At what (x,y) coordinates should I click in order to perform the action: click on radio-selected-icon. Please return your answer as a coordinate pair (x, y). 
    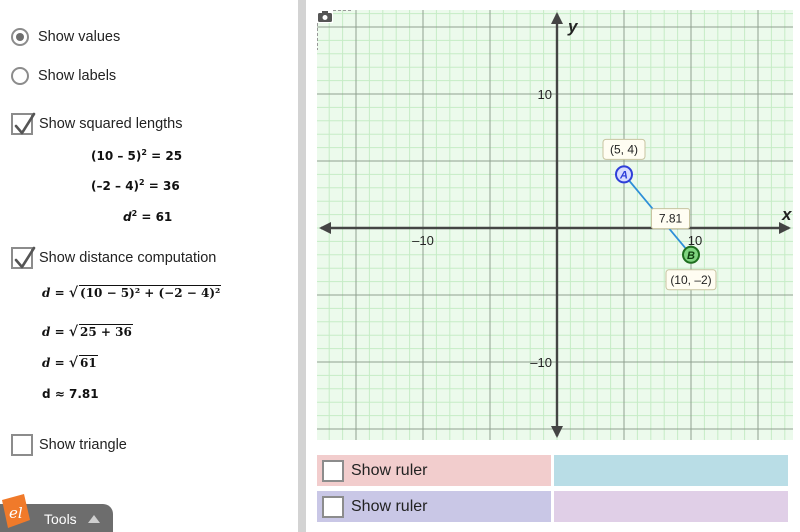
    Looking at the image, I should click on (20, 37).